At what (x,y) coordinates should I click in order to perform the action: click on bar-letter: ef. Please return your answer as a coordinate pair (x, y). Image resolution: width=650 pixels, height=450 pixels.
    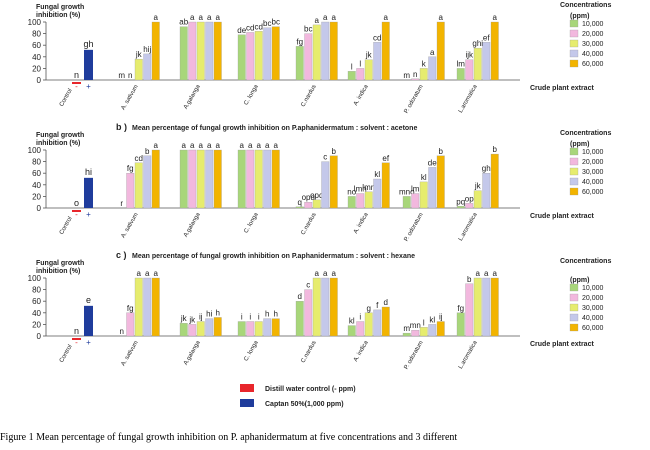
    Looking at the image, I should click on (385, 158).